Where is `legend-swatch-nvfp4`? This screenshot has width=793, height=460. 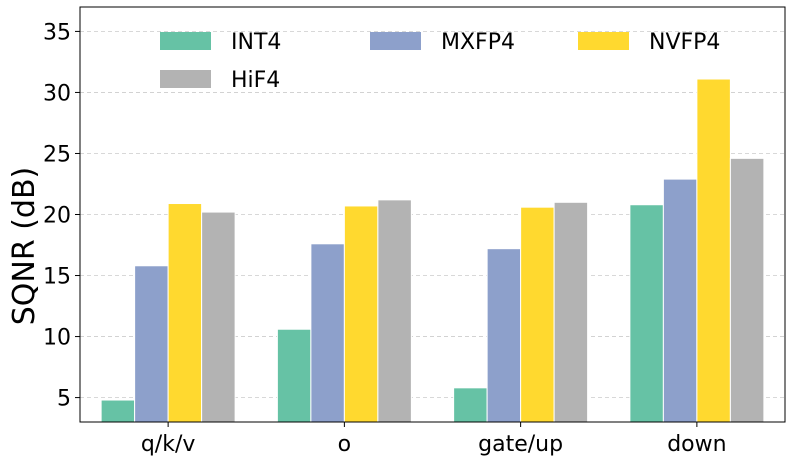
legend-swatch-nvfp4 is located at coordinates (603, 41).